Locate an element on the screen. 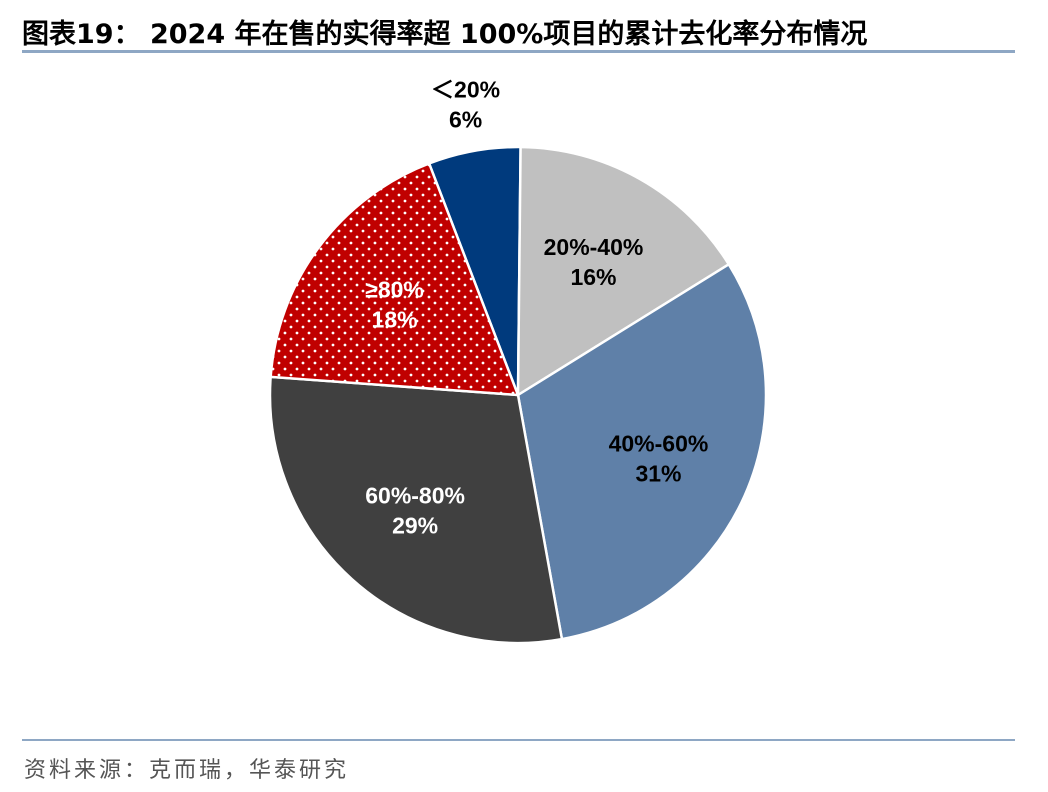 The width and height of the screenshot is (1048, 792). title-divider is located at coordinates (518, 51).